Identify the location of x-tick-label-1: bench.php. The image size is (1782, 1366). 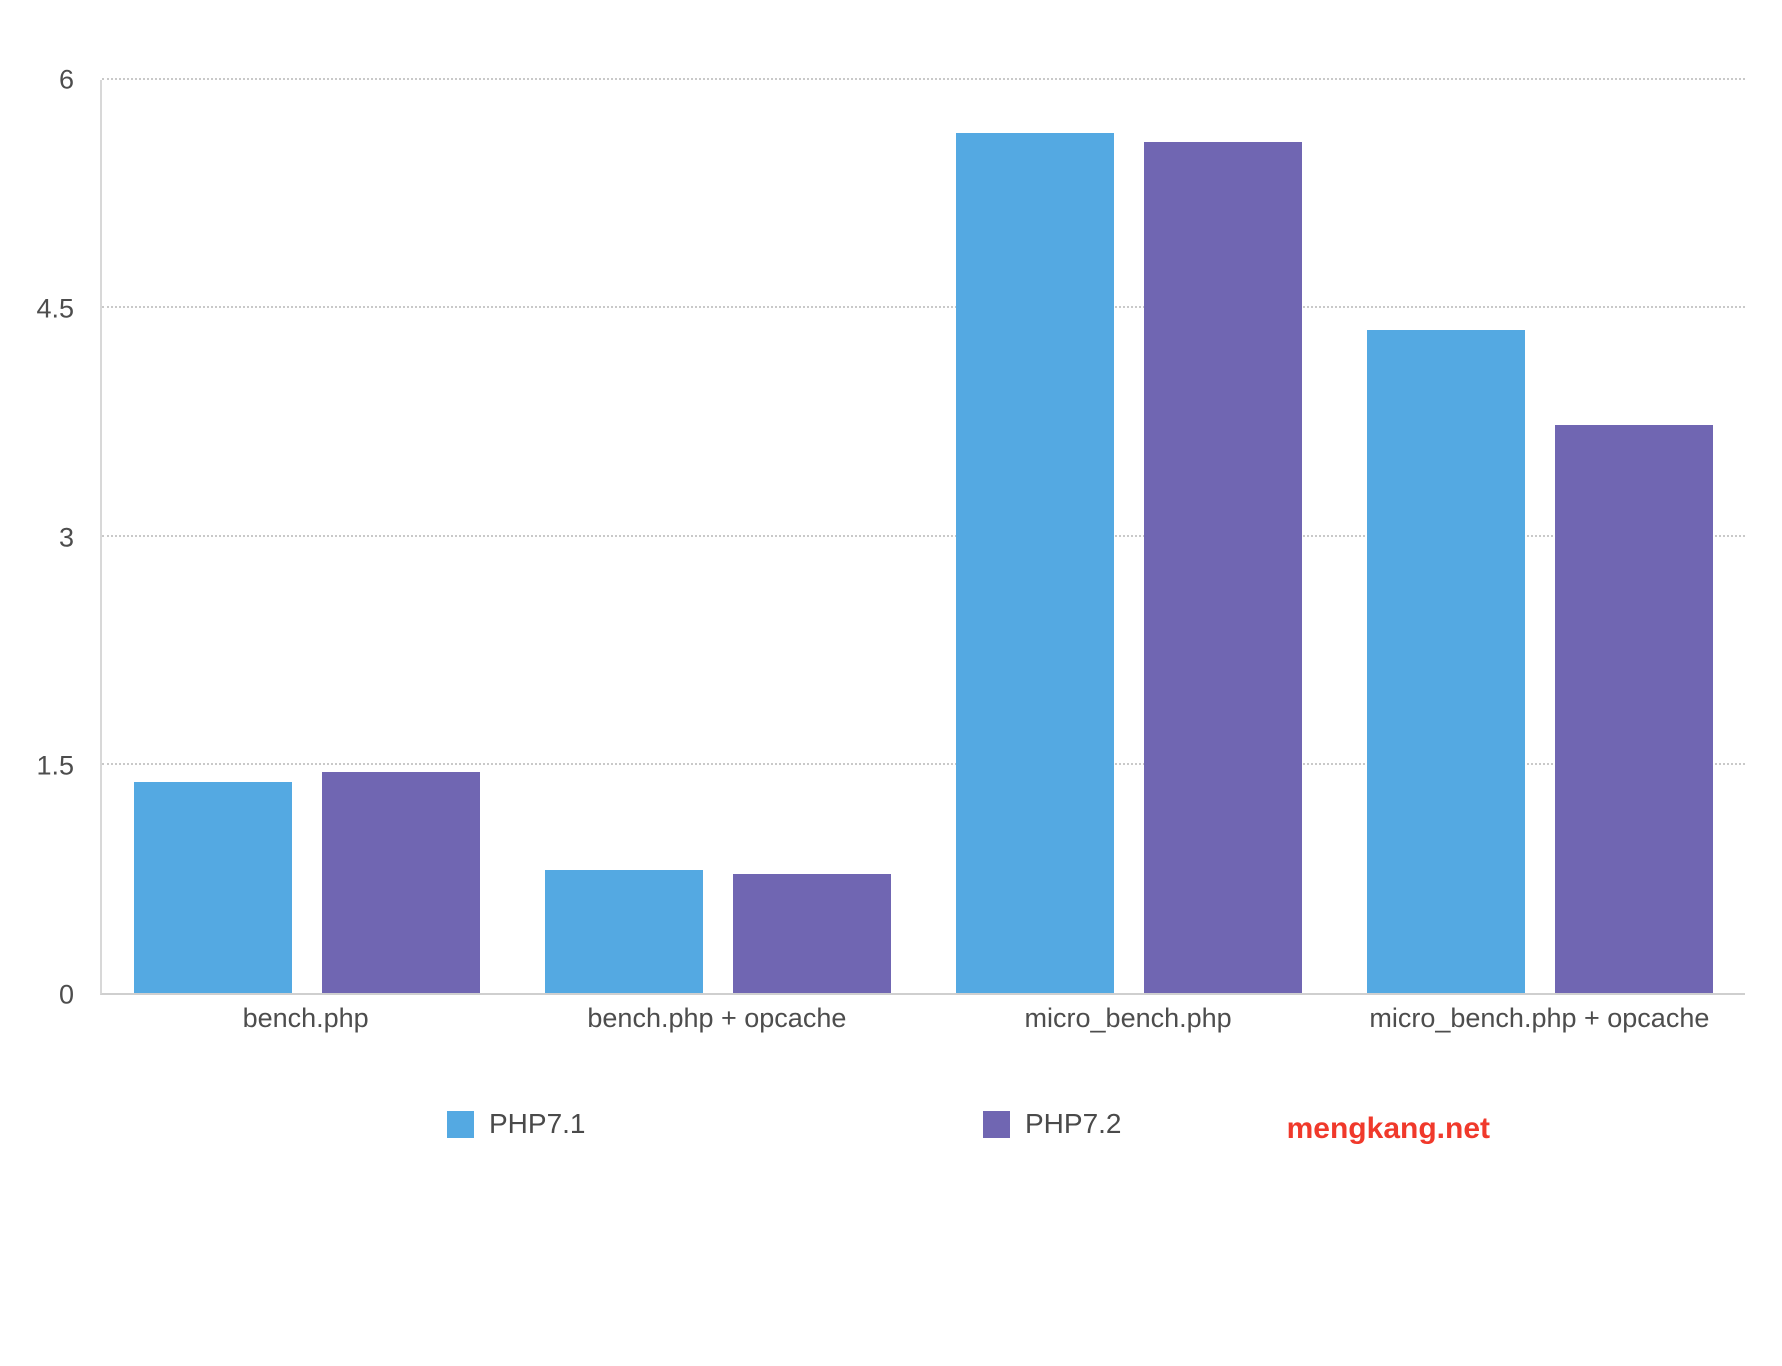
(305, 1018).